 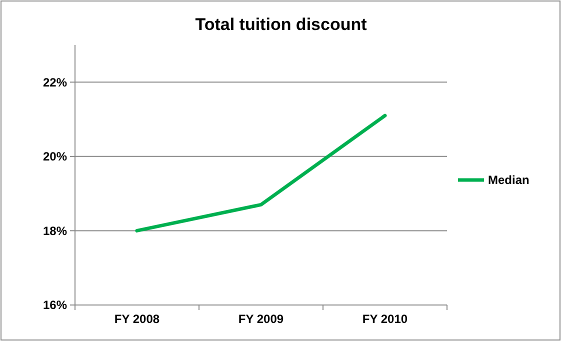 What do you see at coordinates (261, 319) in the screenshot?
I see `x-tick-label: FY 2009` at bounding box center [261, 319].